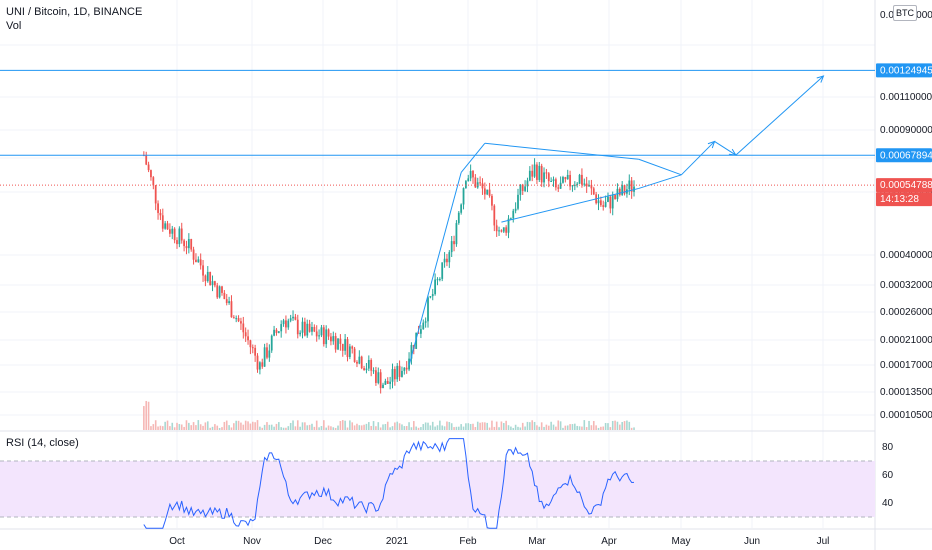 The height and width of the screenshot is (550, 932). What do you see at coordinates (499, 541) in the screenshot?
I see `time-axis: Oct Nov Dec 2021 Feb Mar Apr May Jun Jul` at bounding box center [499, 541].